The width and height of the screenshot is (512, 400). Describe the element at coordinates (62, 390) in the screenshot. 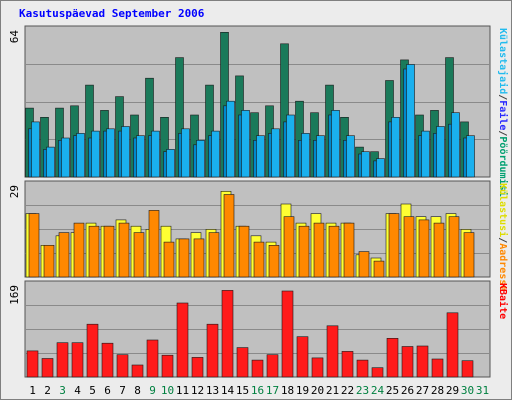

I see `xtick-day-3: 3` at that location.